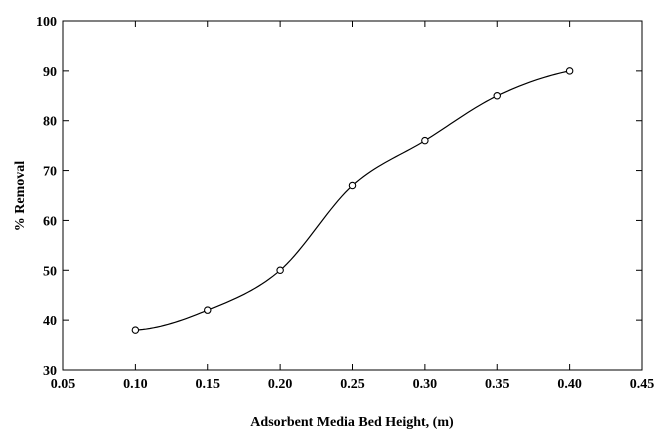 The width and height of the screenshot is (659, 432). What do you see at coordinates (50, 72) in the screenshot?
I see `y-tick-label: 90` at bounding box center [50, 72].